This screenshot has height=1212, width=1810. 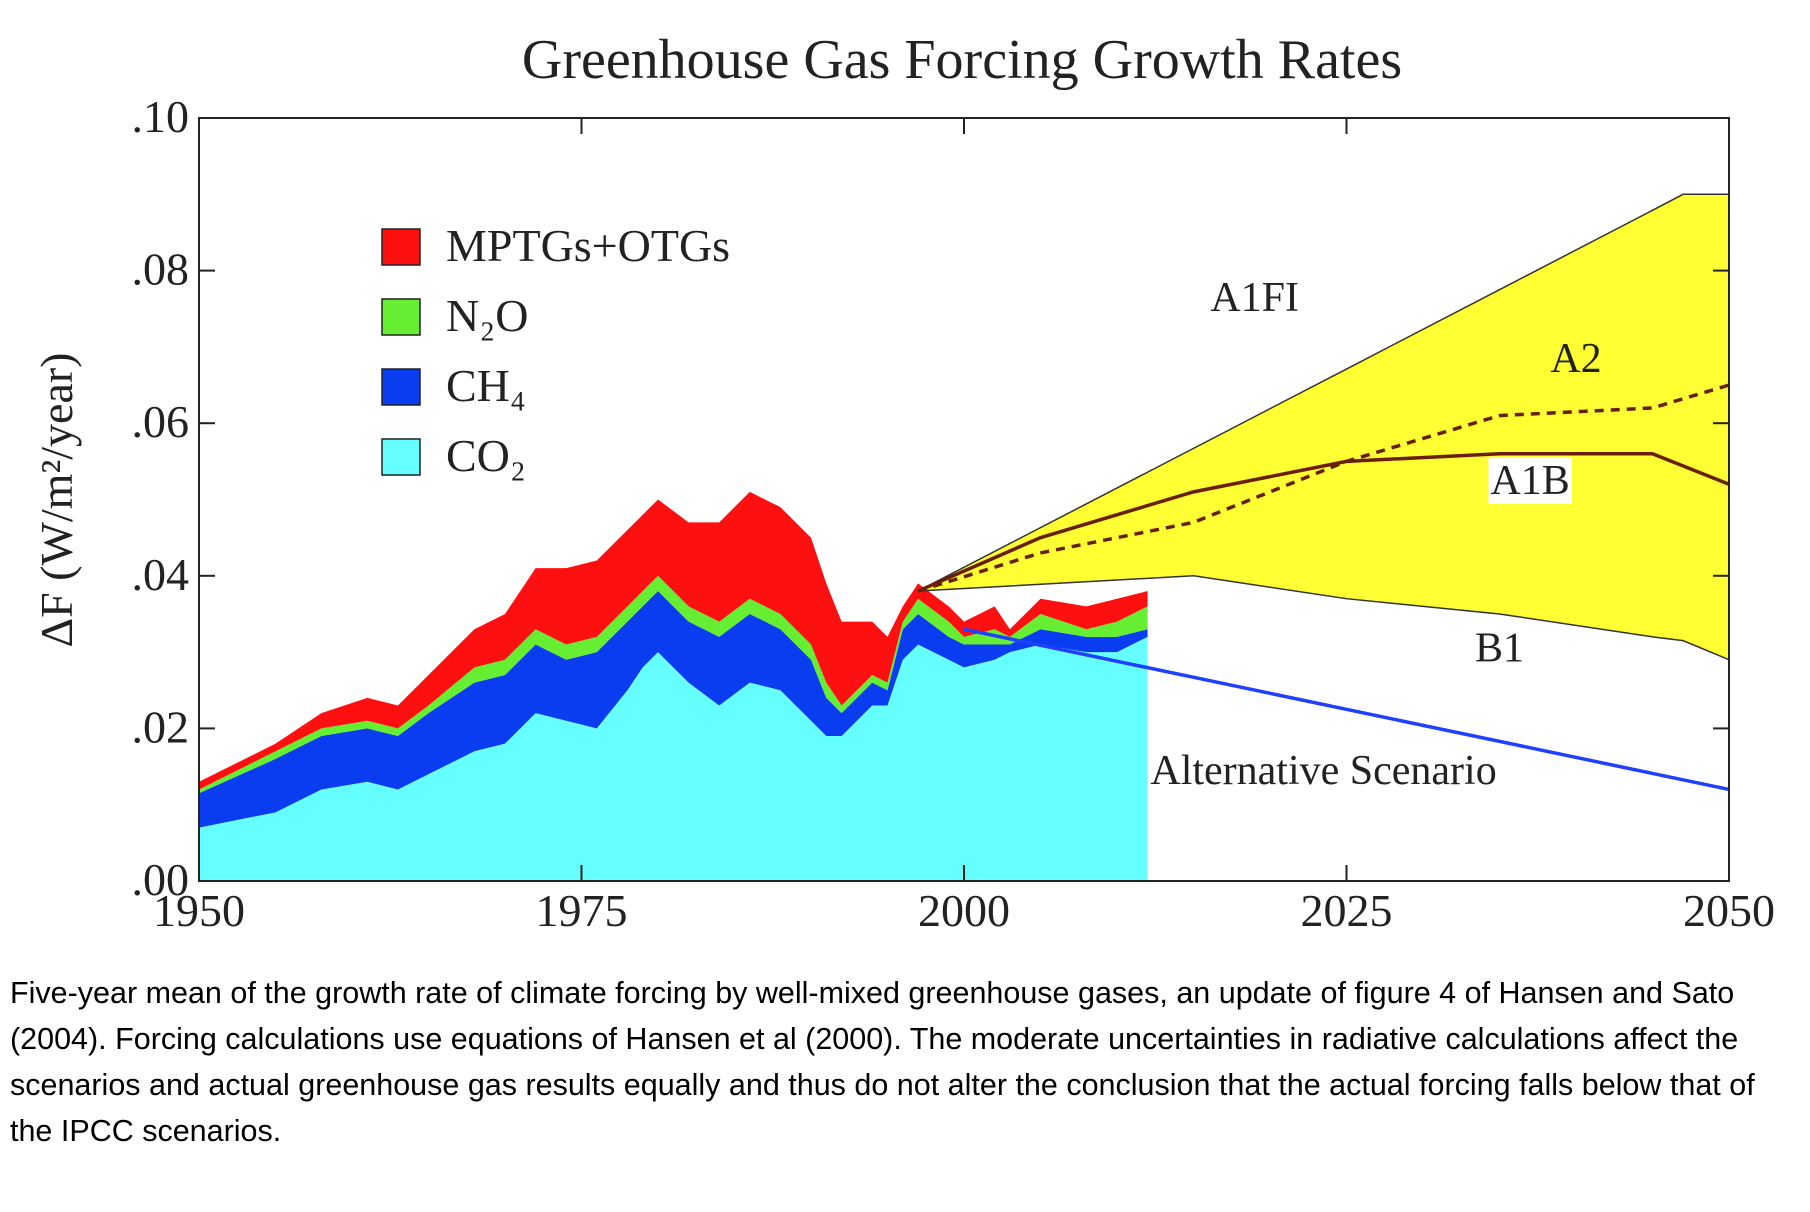 I want to click on y-tick-label: .08, so click(x=161, y=269).